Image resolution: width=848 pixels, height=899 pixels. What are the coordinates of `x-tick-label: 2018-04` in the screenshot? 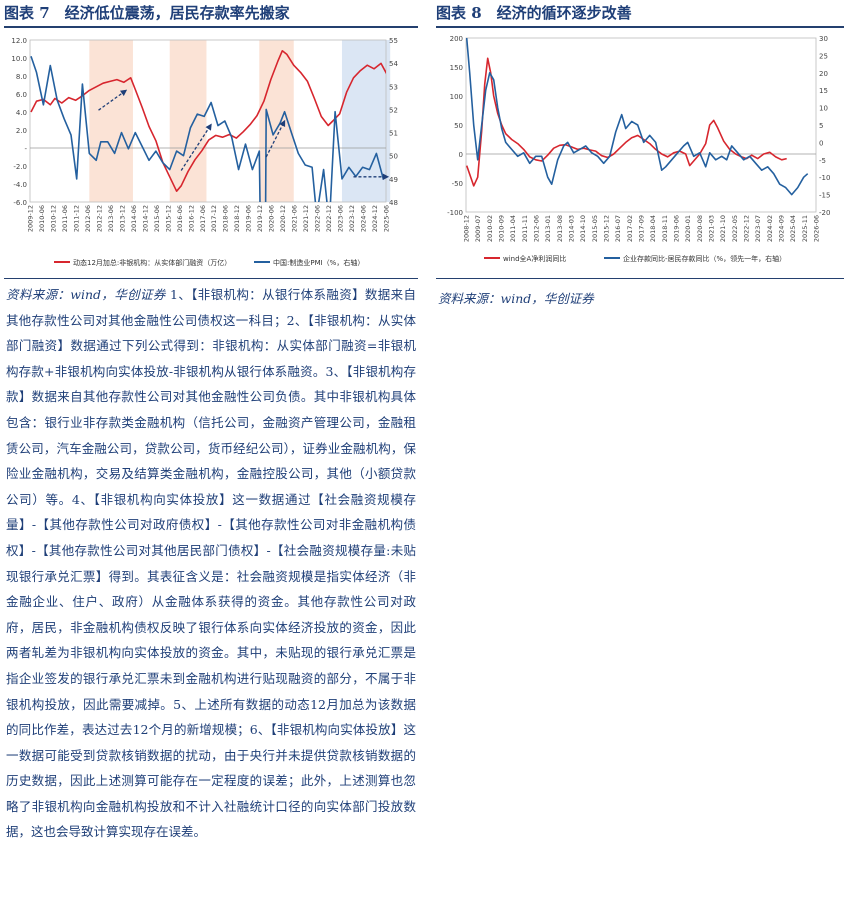 It's located at (653, 228).